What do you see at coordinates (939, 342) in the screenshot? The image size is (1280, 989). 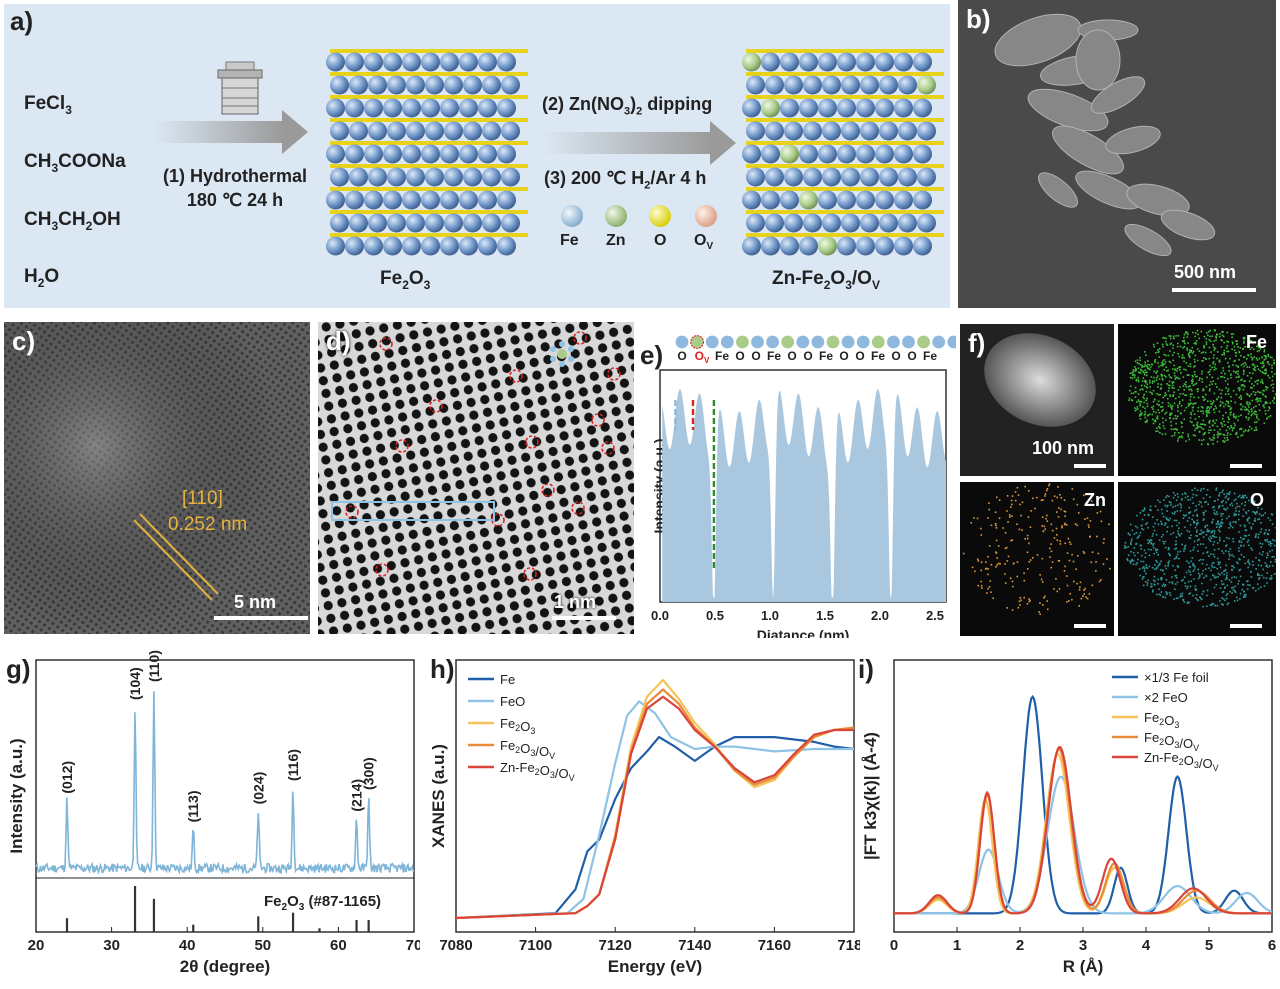 I see `atom-header-ball` at bounding box center [939, 342].